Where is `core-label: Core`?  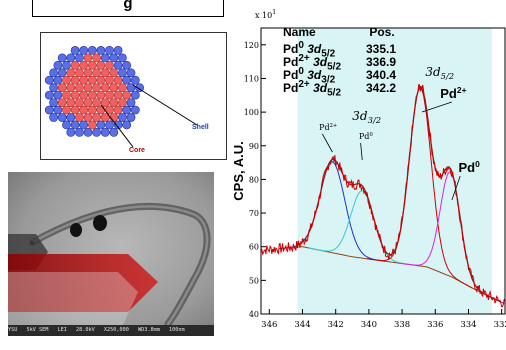
core-label: Core is located at coordinates (137, 150).